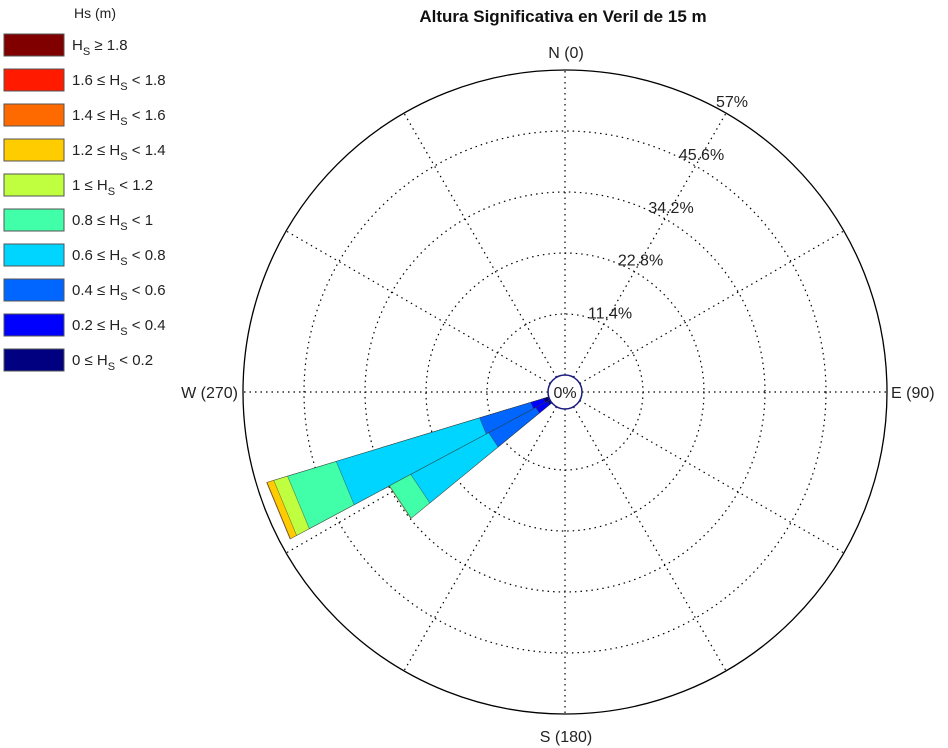 This screenshot has height=748, width=948. I want to click on ring-label: 34.2%, so click(670, 208).